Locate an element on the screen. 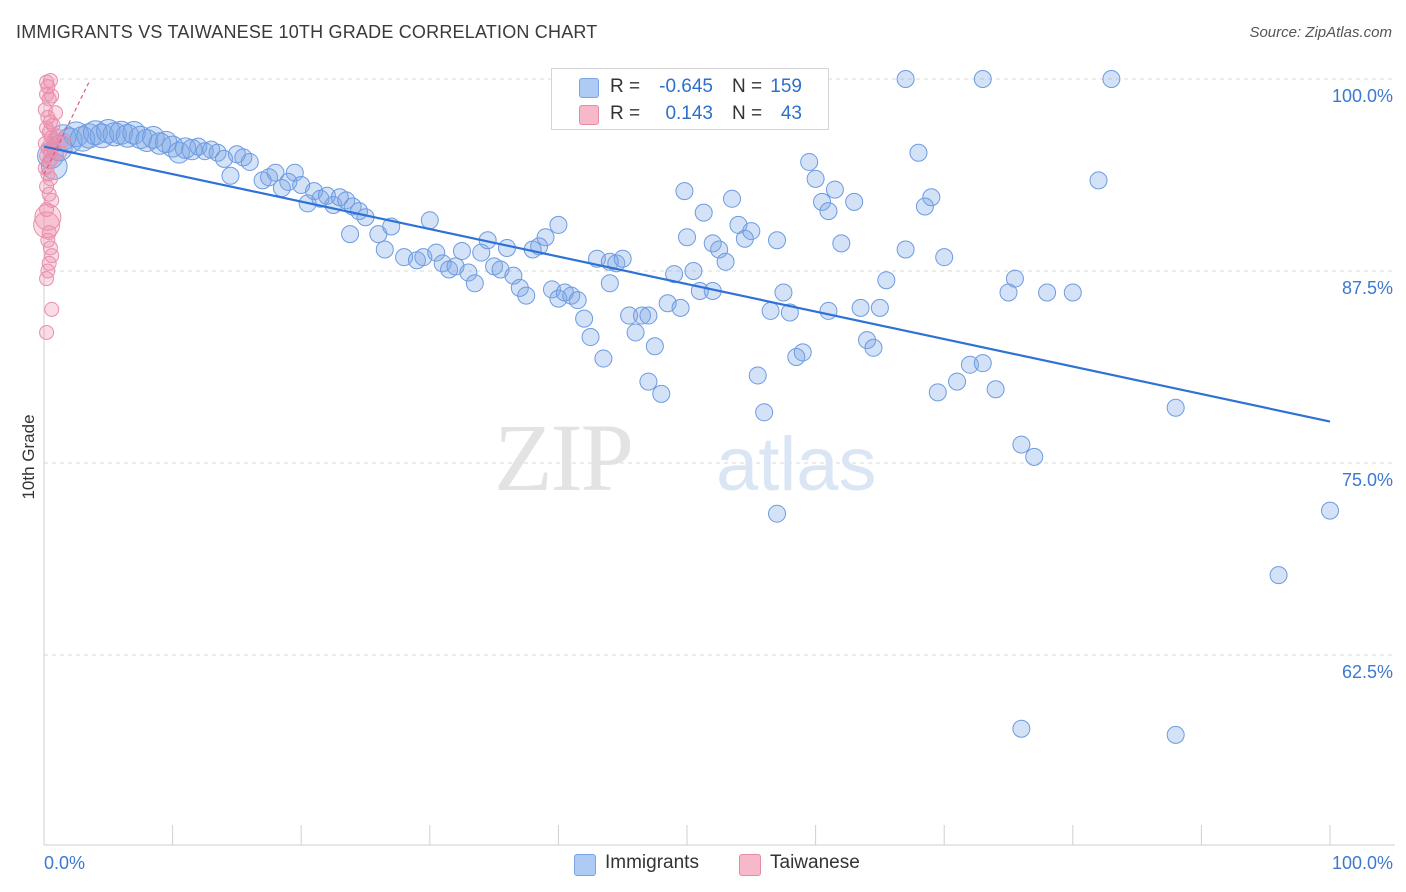 This screenshot has height=892, width=1406. correlation-legend: R = -0.645 N = 159 R = 0.143 N = 43 is located at coordinates (690, 99).